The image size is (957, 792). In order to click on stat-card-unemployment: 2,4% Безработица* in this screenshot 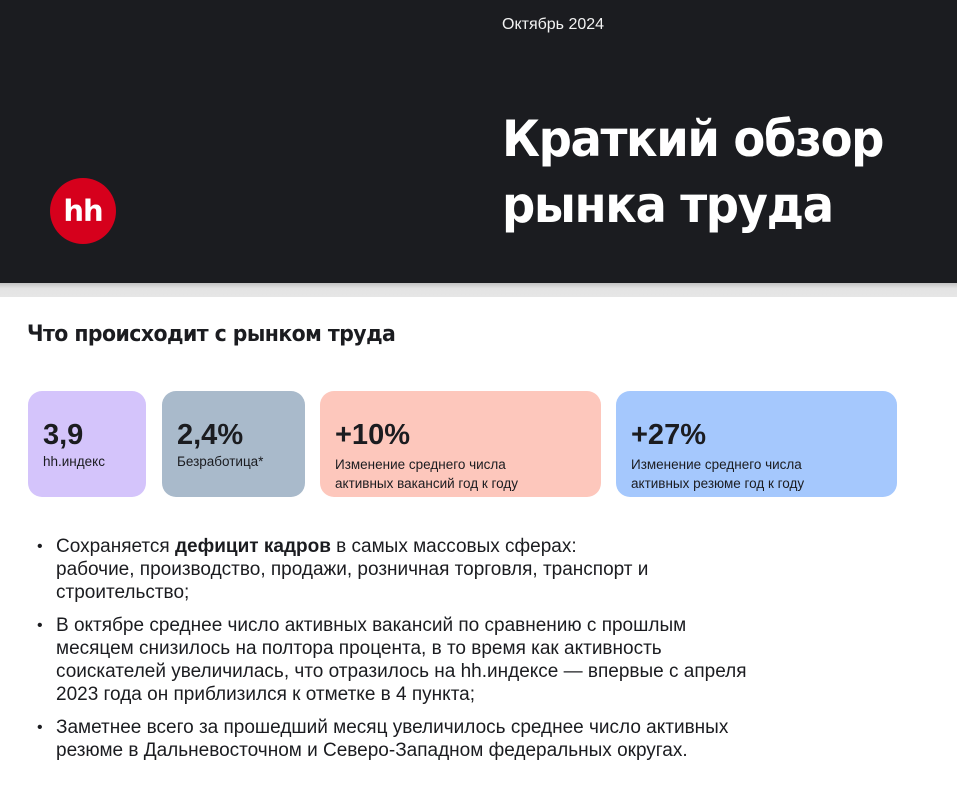, I will do `click(233, 444)`.